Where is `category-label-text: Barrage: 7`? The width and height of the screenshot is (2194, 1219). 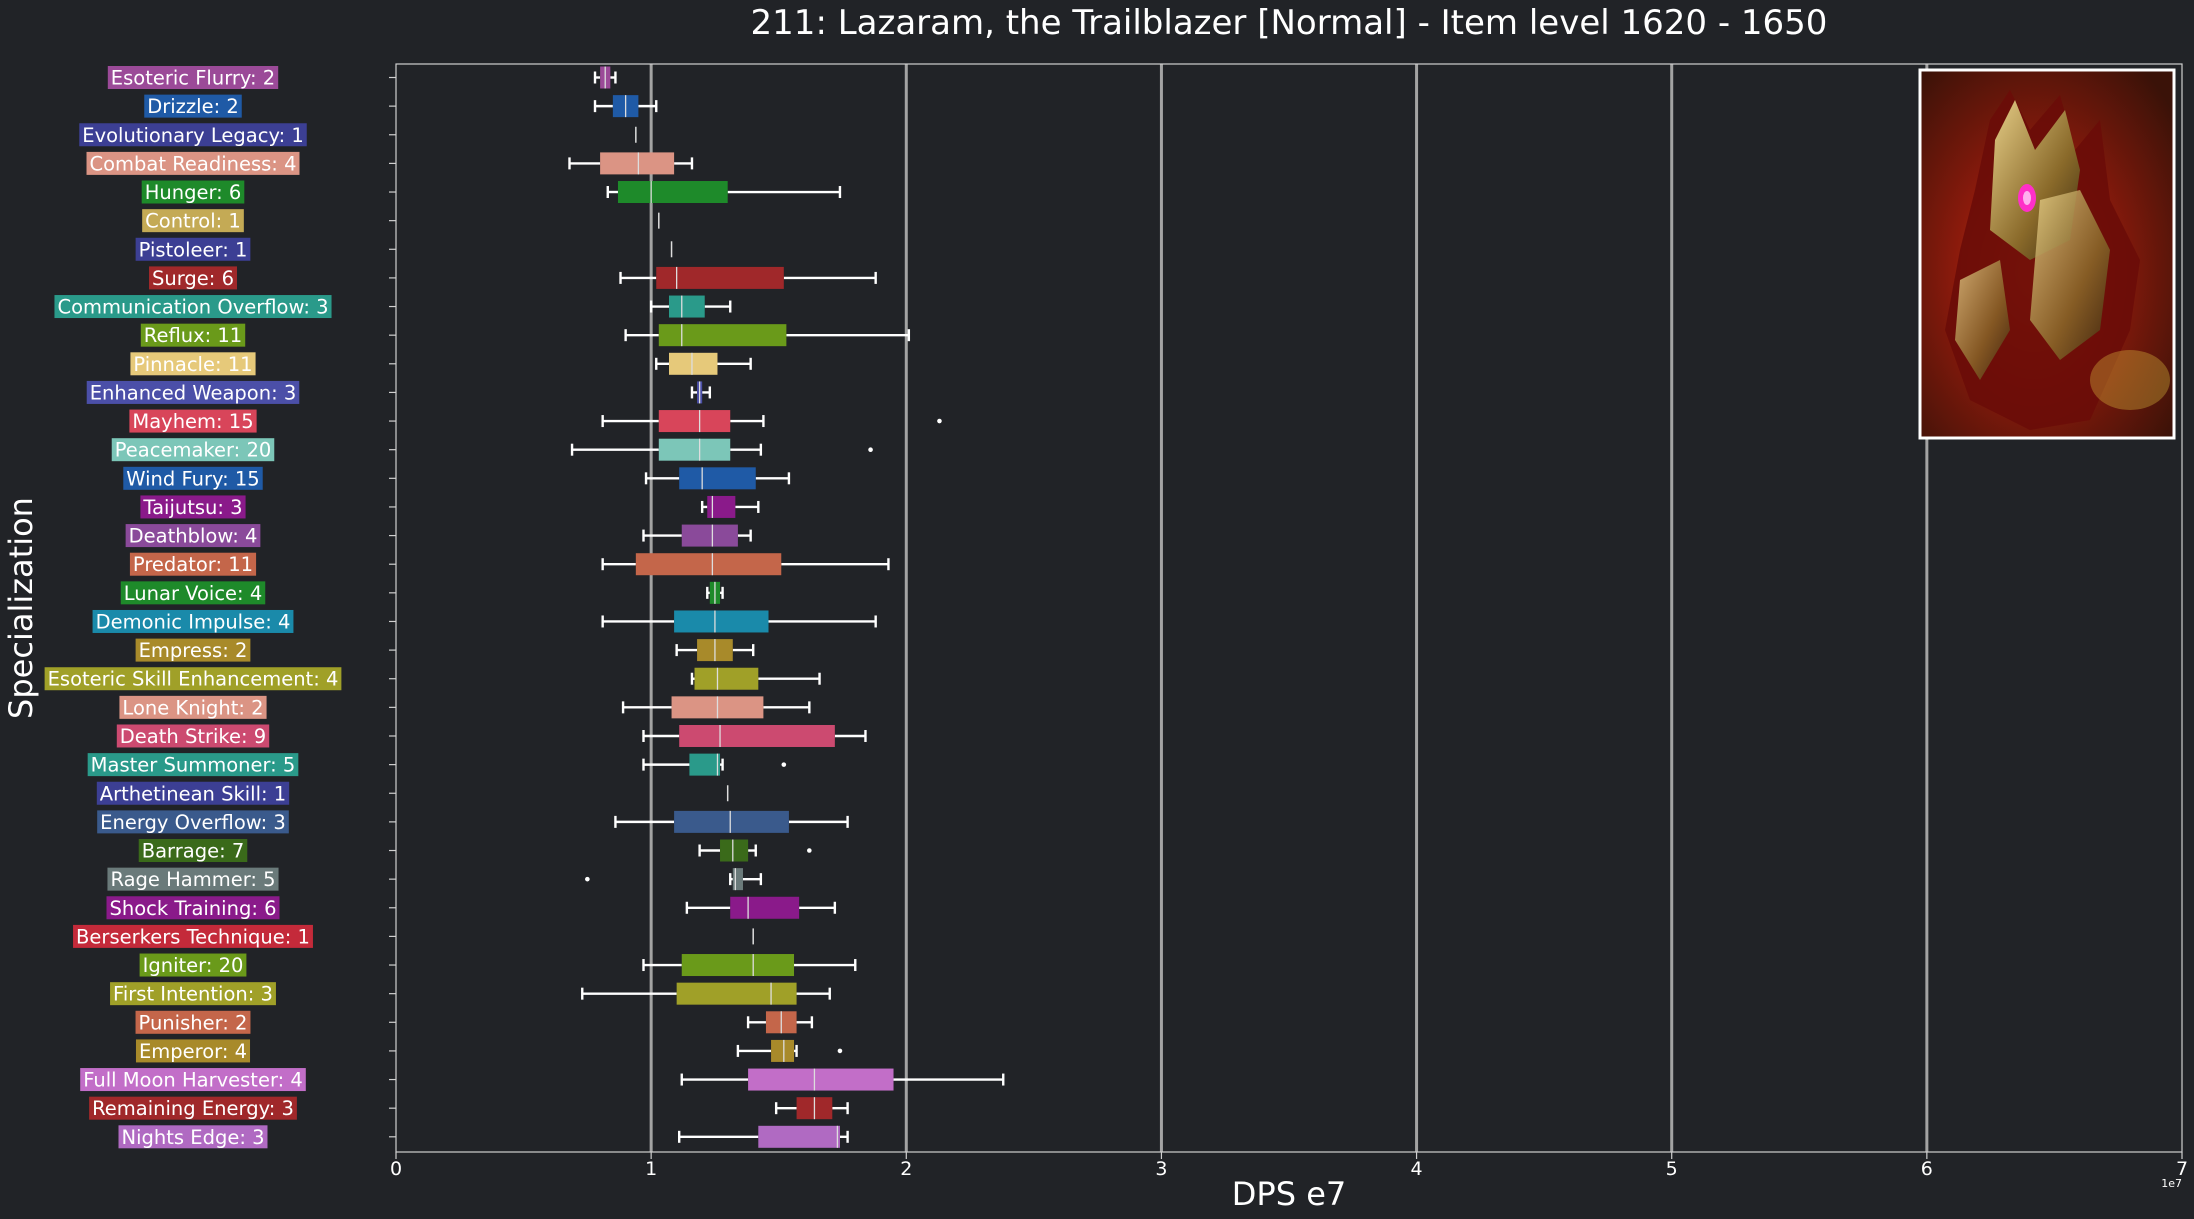 category-label-text: Barrage: 7 is located at coordinates (193, 851).